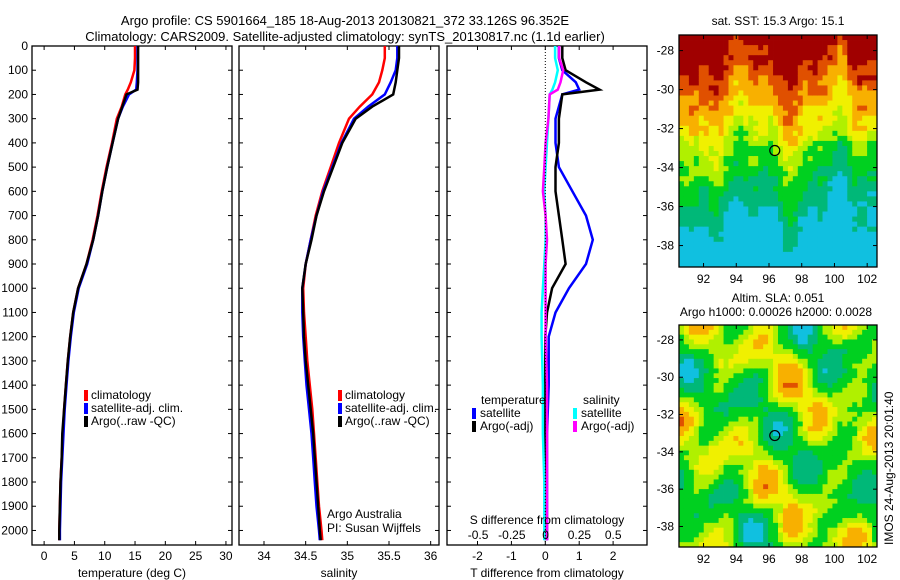  What do you see at coordinates (778, 21) in the screenshot?
I see `sst-map-title: sat. SST: 15.3 Argo: 15.1` at bounding box center [778, 21].